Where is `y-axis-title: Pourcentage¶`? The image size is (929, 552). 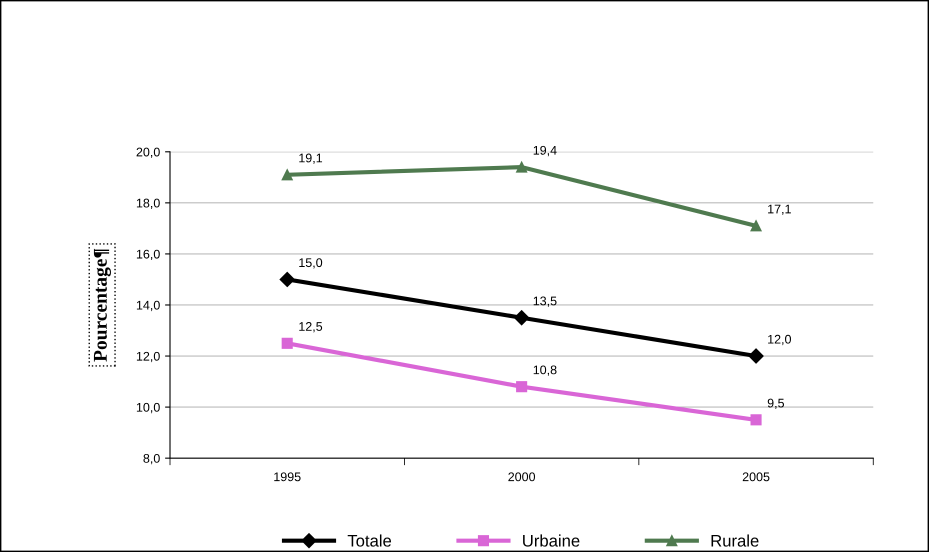
y-axis-title: Pourcentage¶ is located at coordinates (102, 305).